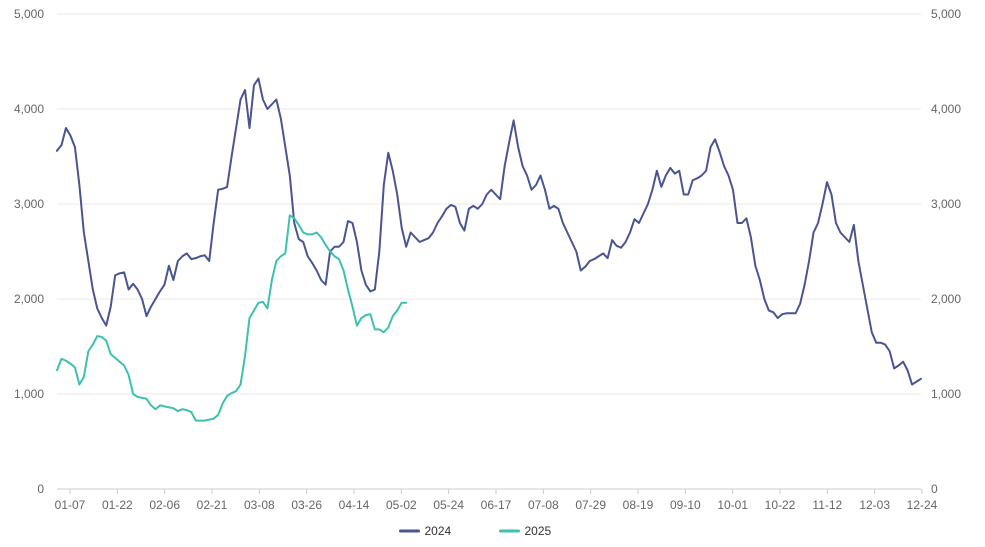 This screenshot has height=547, width=985. Describe the element at coordinates (306, 505) in the screenshot. I see `x-tick-label: 03-26` at that location.